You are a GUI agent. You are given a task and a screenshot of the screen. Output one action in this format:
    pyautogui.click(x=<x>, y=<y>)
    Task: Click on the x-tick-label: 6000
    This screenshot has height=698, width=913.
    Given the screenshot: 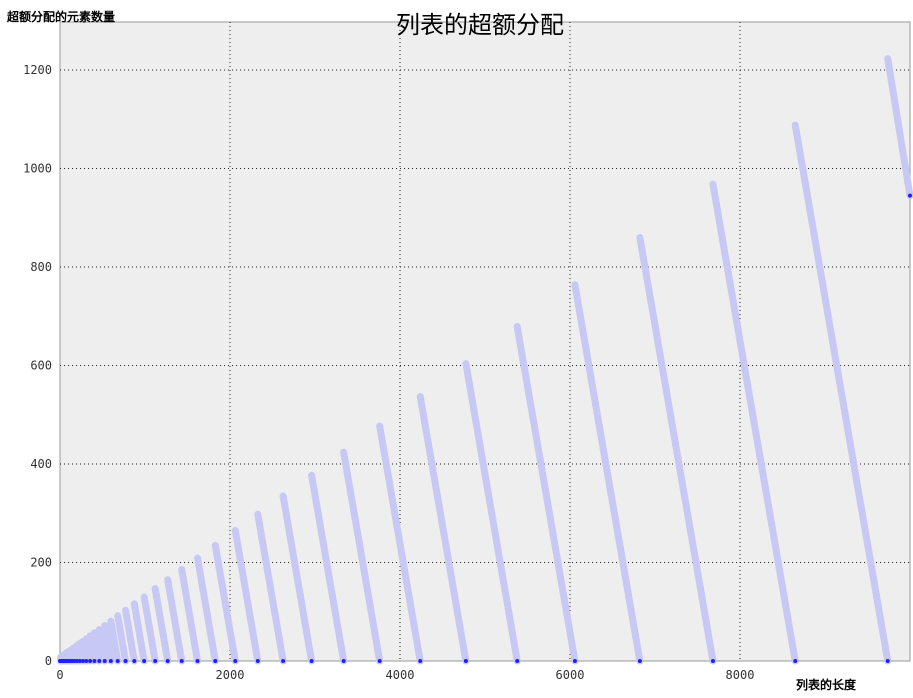 What is the action you would take?
    pyautogui.click(x=570, y=675)
    